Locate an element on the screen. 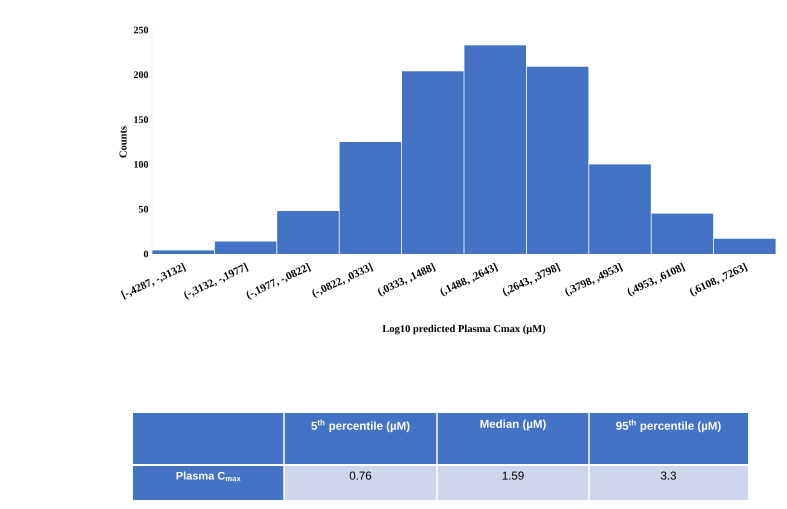 Image resolution: width=787 pixels, height=509 pixels. y-tick-label: 150 is located at coordinates (141, 119).